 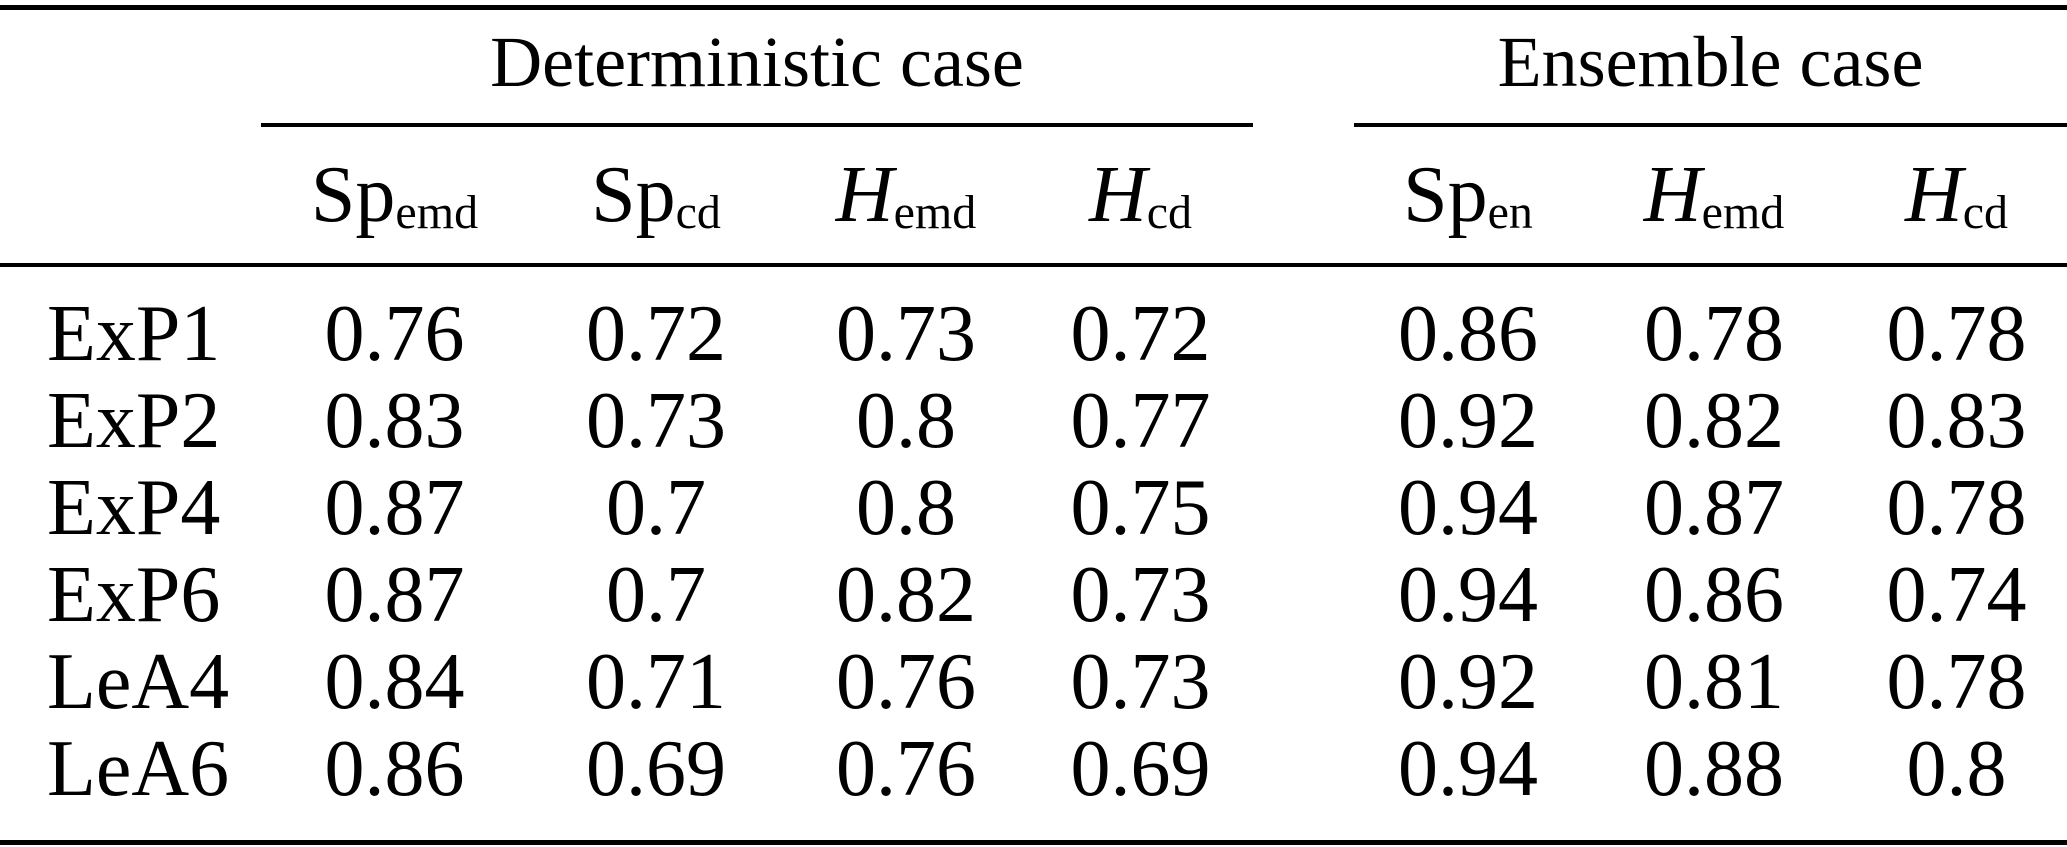 What do you see at coordinates (1303, 68) in the screenshot?
I see `group-gap-cell` at bounding box center [1303, 68].